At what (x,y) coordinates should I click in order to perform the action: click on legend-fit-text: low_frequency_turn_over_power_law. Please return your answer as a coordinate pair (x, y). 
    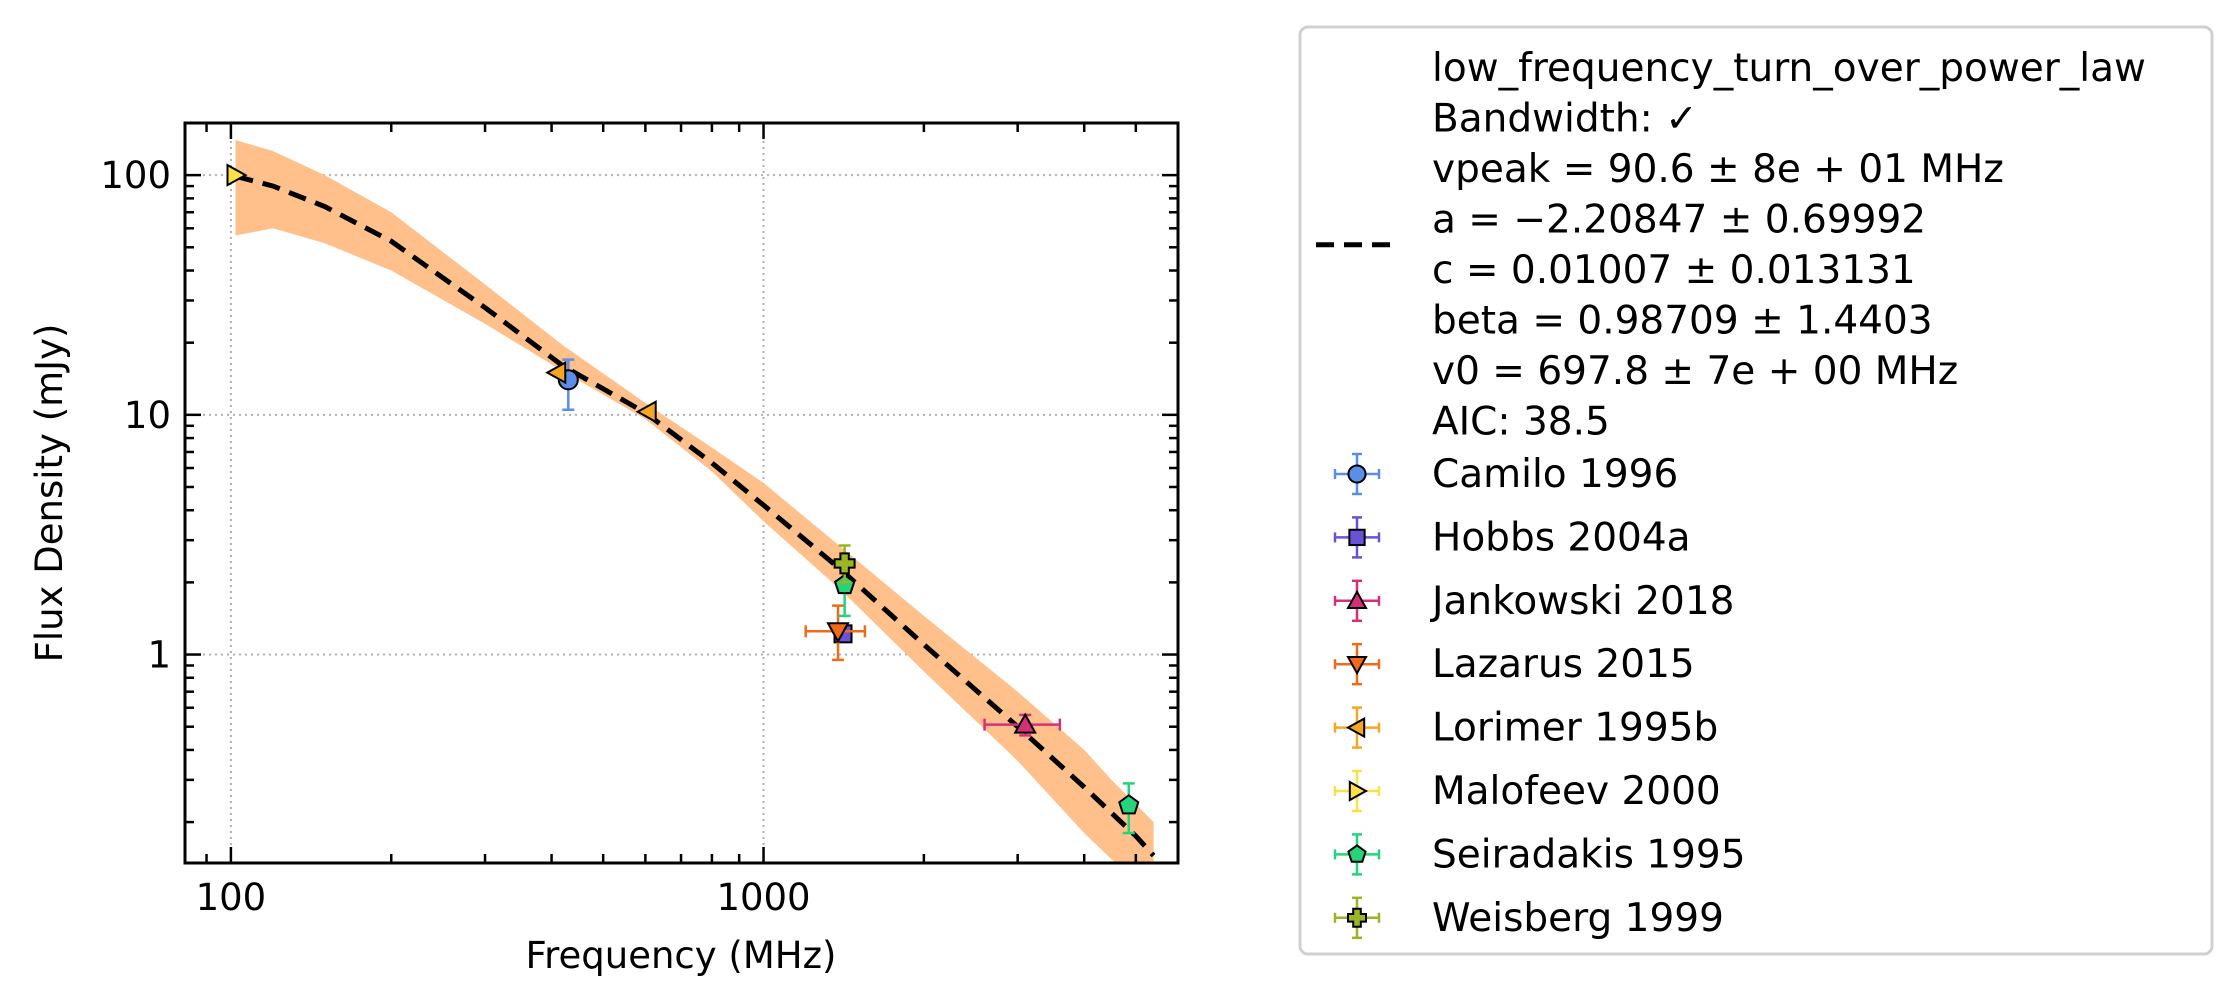
    Looking at the image, I should click on (1789, 68).